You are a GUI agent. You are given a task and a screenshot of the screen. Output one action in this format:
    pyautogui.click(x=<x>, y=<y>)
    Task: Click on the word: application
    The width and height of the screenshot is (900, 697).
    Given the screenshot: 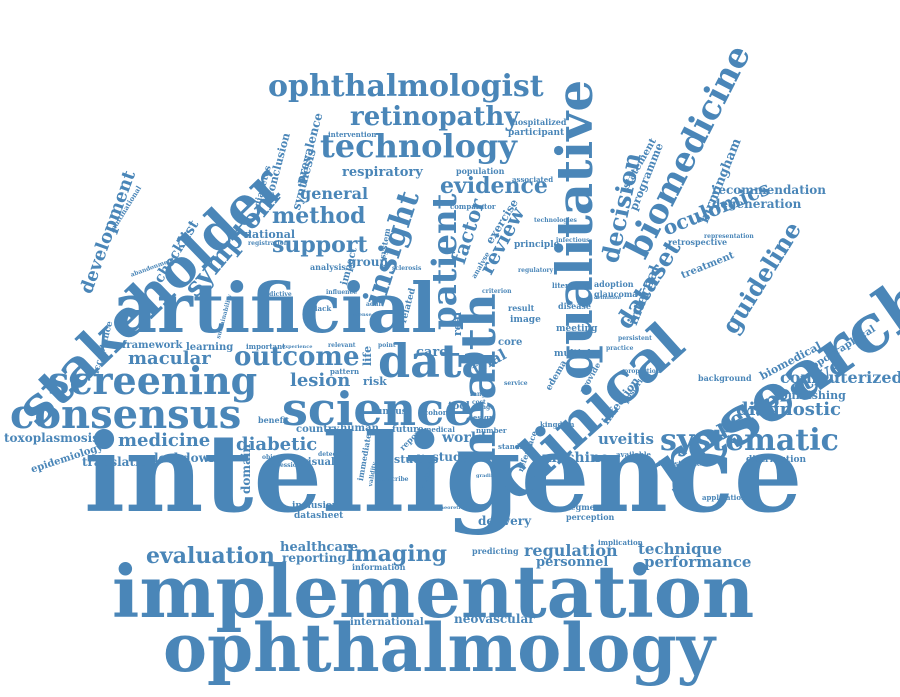 What is the action you would take?
    pyautogui.click(x=724, y=497)
    